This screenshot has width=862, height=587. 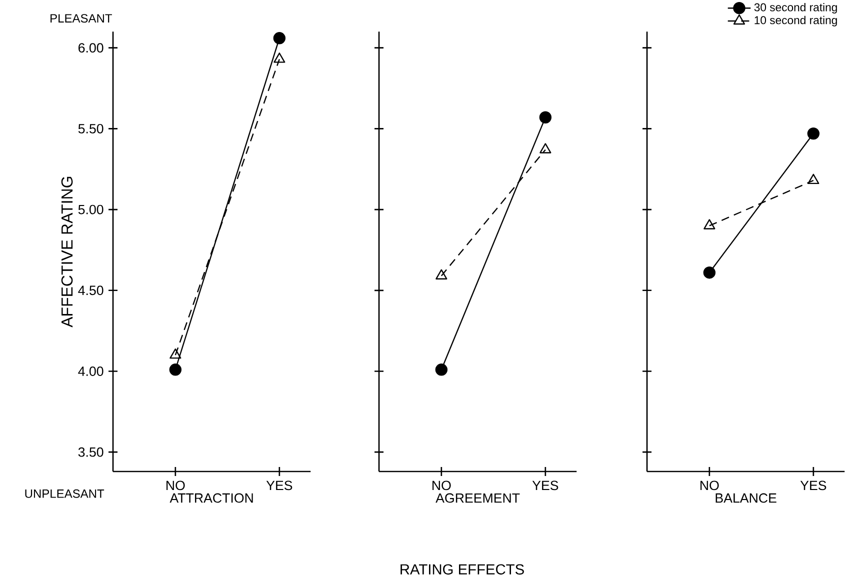 What do you see at coordinates (81, 18) in the screenshot?
I see `text: PLEASANT` at bounding box center [81, 18].